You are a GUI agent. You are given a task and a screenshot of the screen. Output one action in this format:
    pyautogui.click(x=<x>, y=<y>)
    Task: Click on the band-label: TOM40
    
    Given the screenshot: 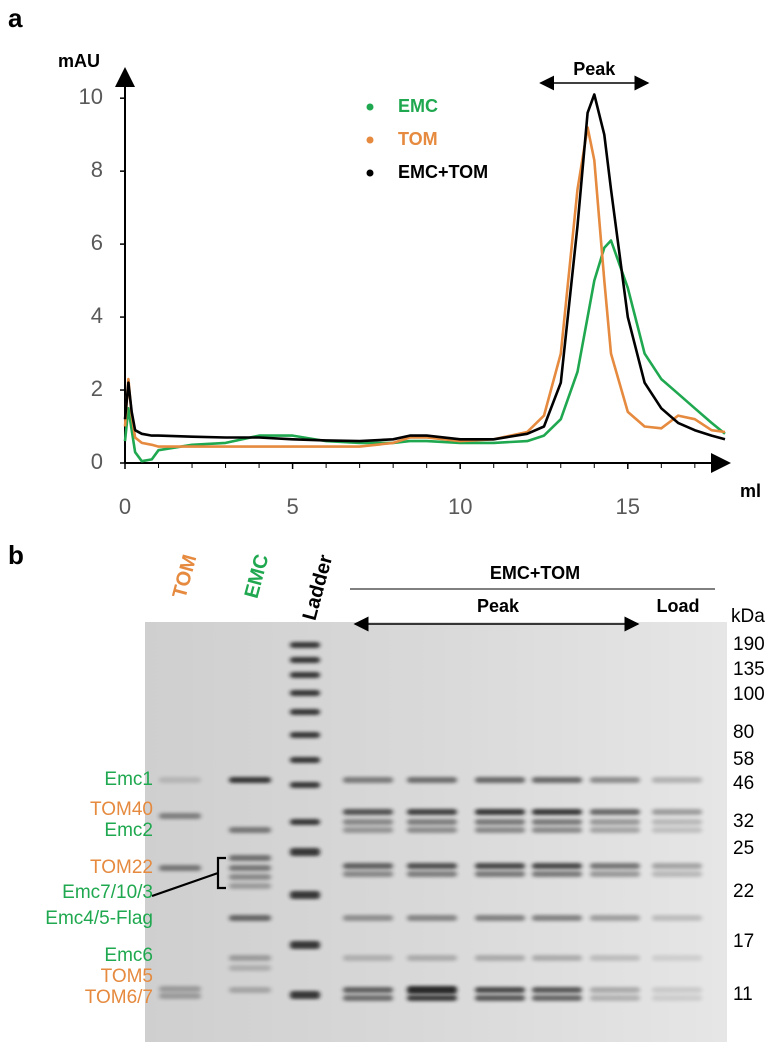 What is the action you would take?
    pyautogui.click(x=121, y=809)
    